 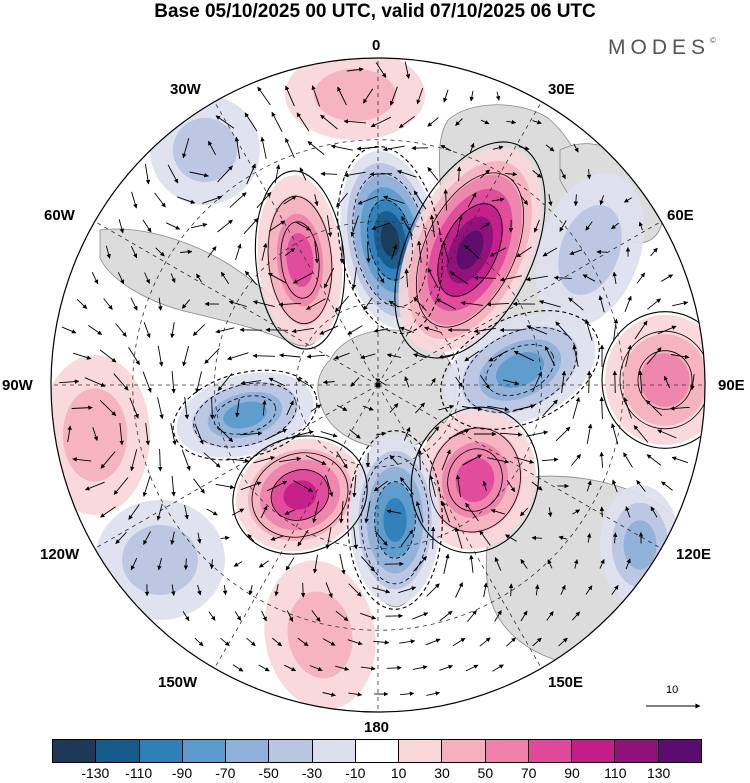 What do you see at coordinates (528, 773) in the screenshot?
I see `colorbar-tick-label: 70` at bounding box center [528, 773].